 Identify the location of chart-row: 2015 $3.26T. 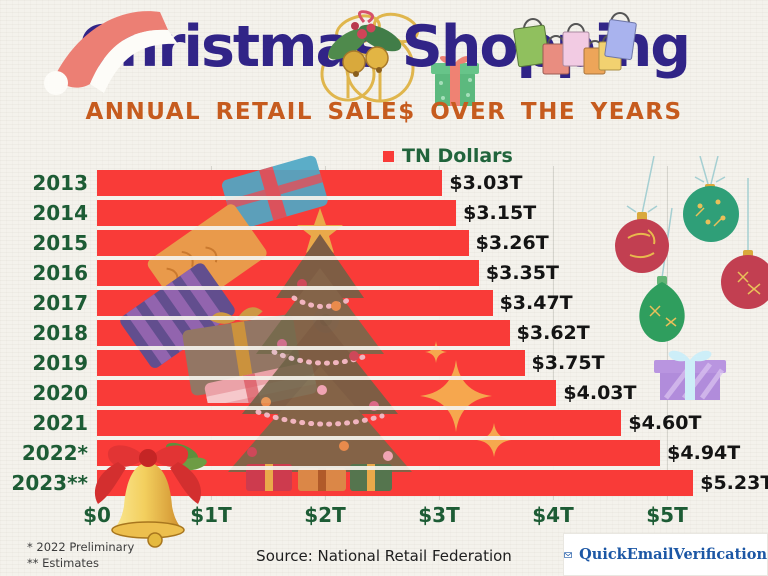
(384, 243).